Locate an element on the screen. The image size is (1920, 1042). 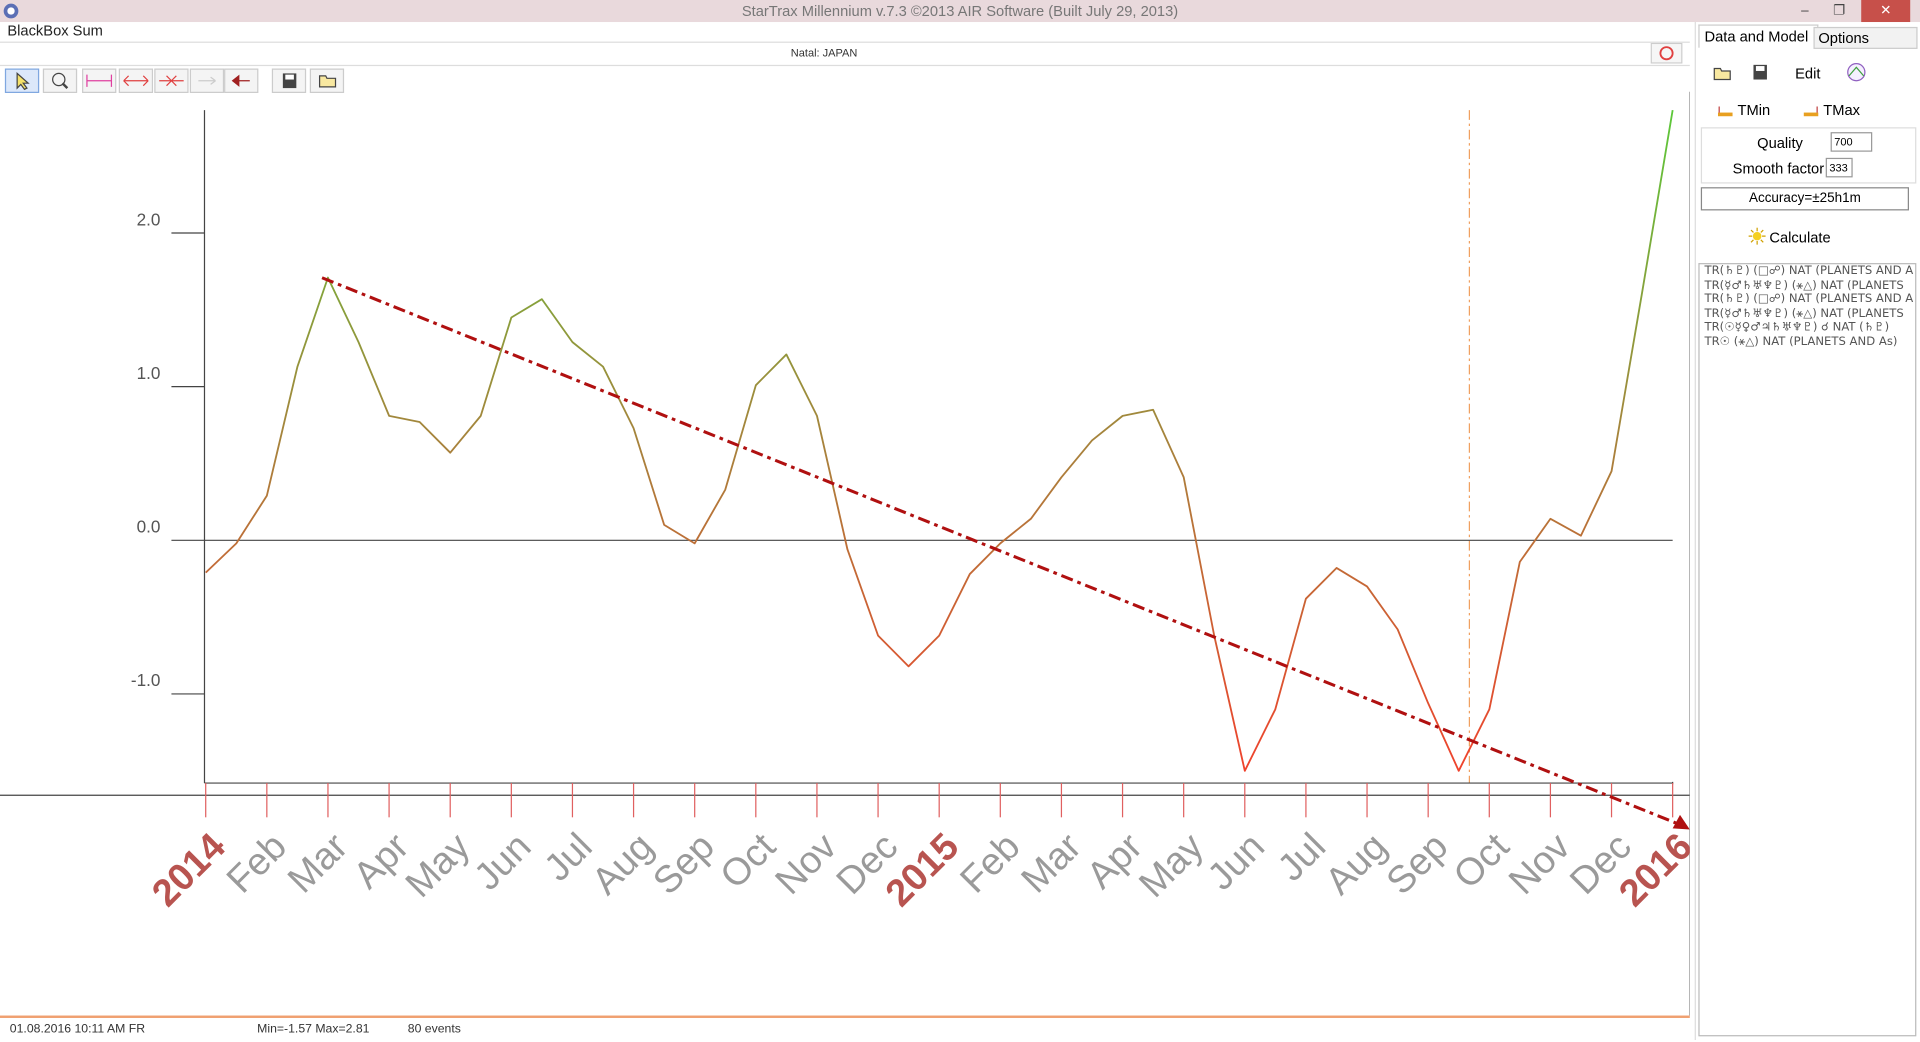
back-tool is located at coordinates (241, 80).